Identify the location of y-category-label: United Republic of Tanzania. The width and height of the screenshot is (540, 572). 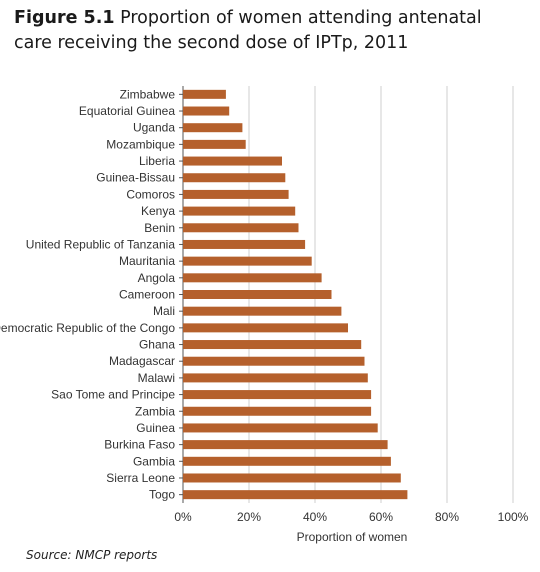
(101, 244).